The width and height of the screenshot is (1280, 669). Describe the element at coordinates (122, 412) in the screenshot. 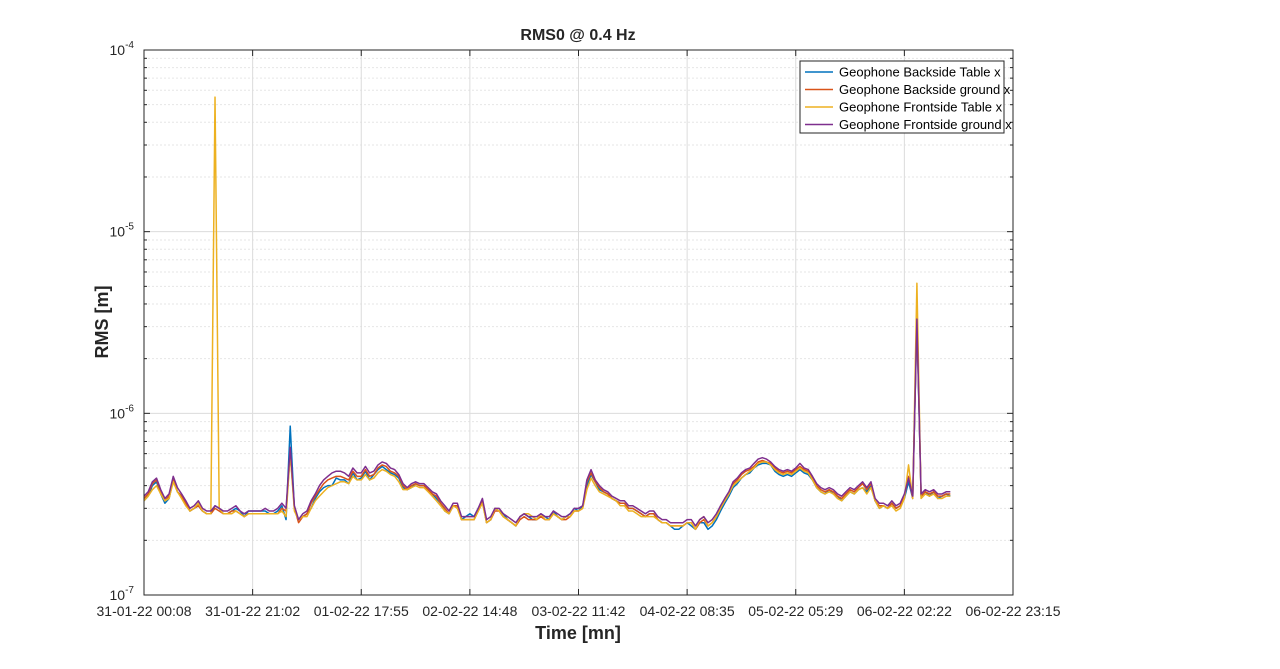

I see `y-tick-label: 10⁻⁶` at that location.